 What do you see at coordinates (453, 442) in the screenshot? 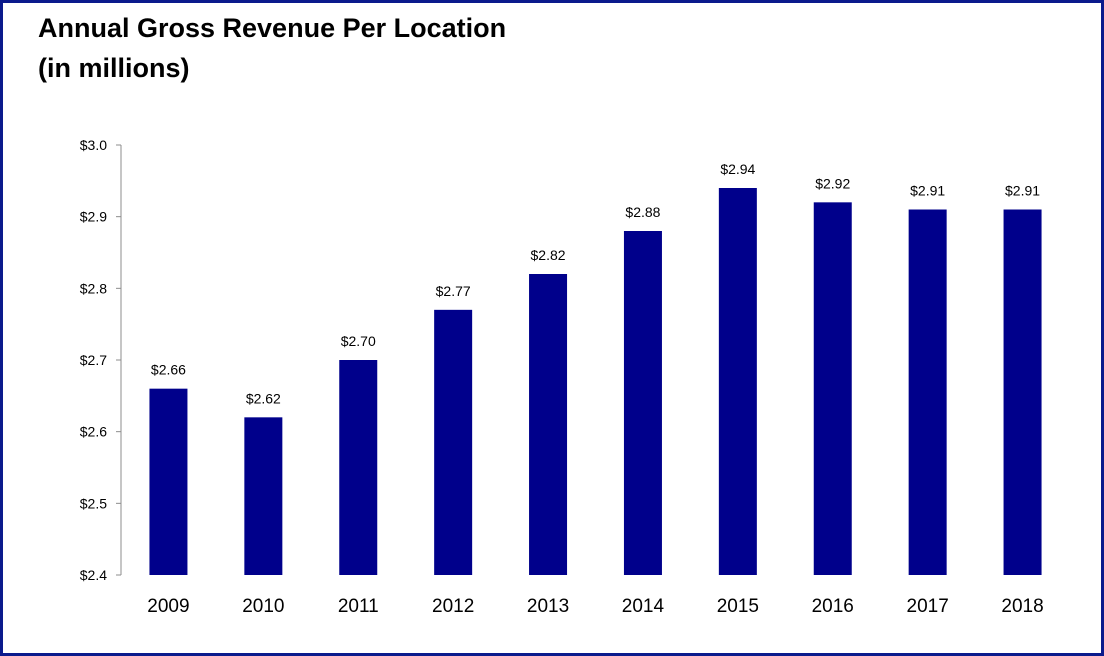
I see `bar-2012` at bounding box center [453, 442].